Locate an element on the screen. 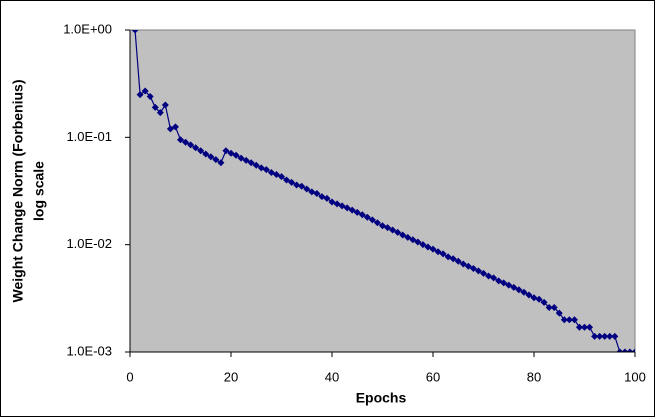  y-tick-label: 1.0E+00 is located at coordinates (87, 28).